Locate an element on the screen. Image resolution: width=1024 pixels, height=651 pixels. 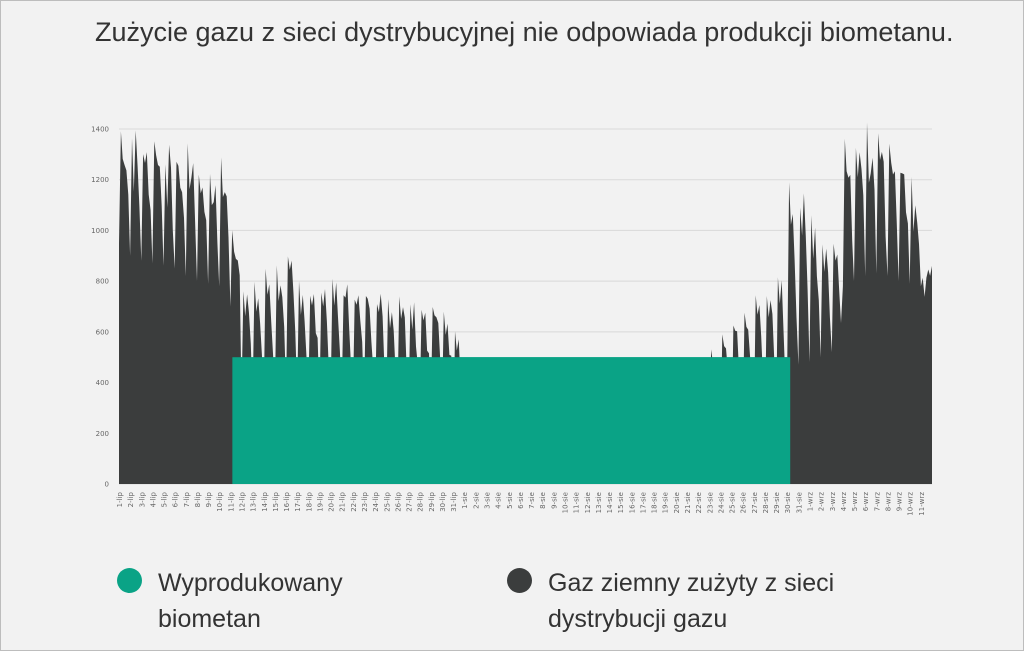
x-tick-label: 9-wrz is located at coordinates (900, 502).